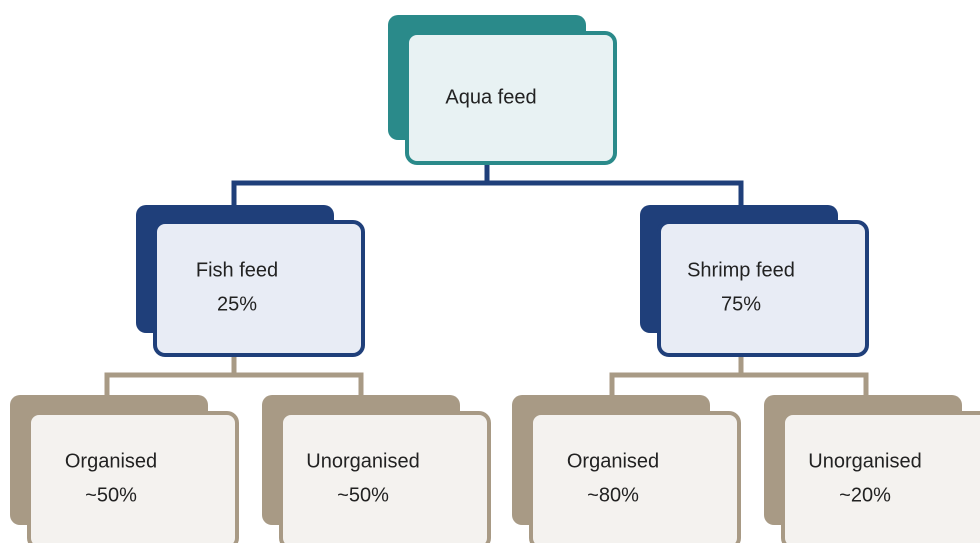 This screenshot has height=543, width=980. I want to click on node-share: 75%, so click(741, 304).